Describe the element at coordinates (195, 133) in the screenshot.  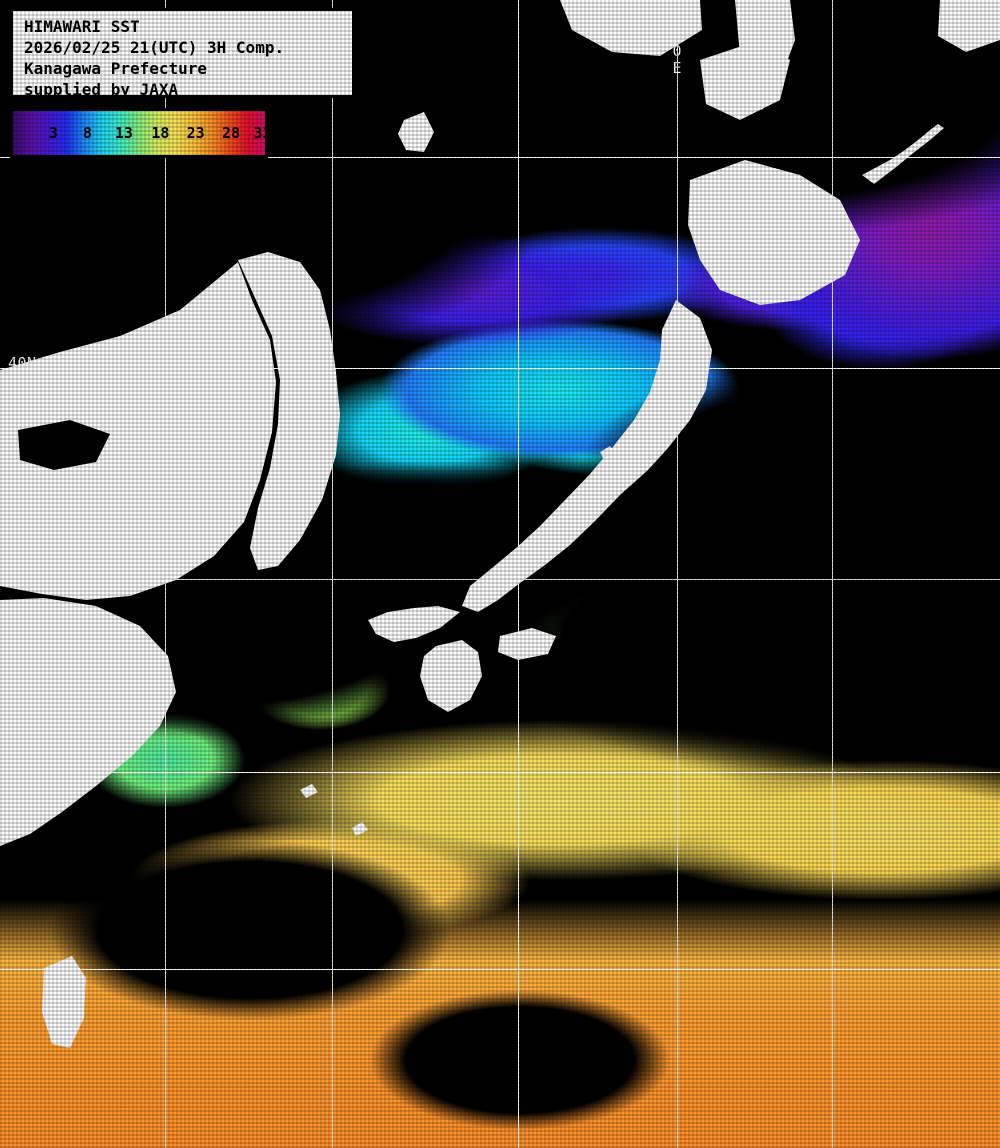
I see `colorbar-tick-23: 23` at that location.